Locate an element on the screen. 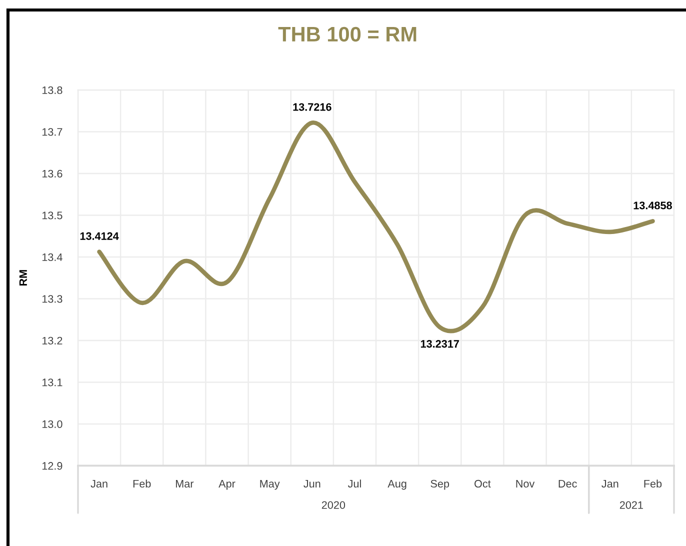 Image resolution: width=686 pixels, height=546 pixels. x-tick-label: Sep is located at coordinates (440, 485).